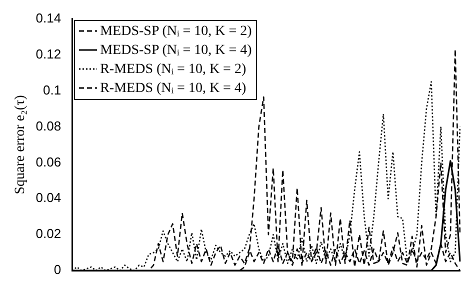 The image size is (474, 304). I want to click on y-tick-label: 0.06, so click(49, 162).